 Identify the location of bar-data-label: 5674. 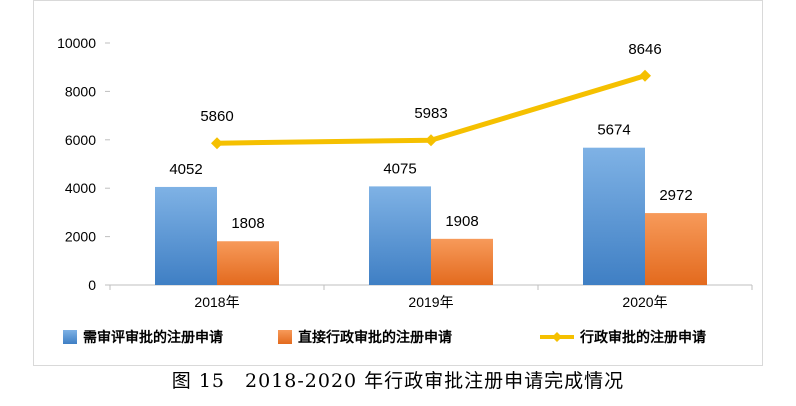
(613, 130).